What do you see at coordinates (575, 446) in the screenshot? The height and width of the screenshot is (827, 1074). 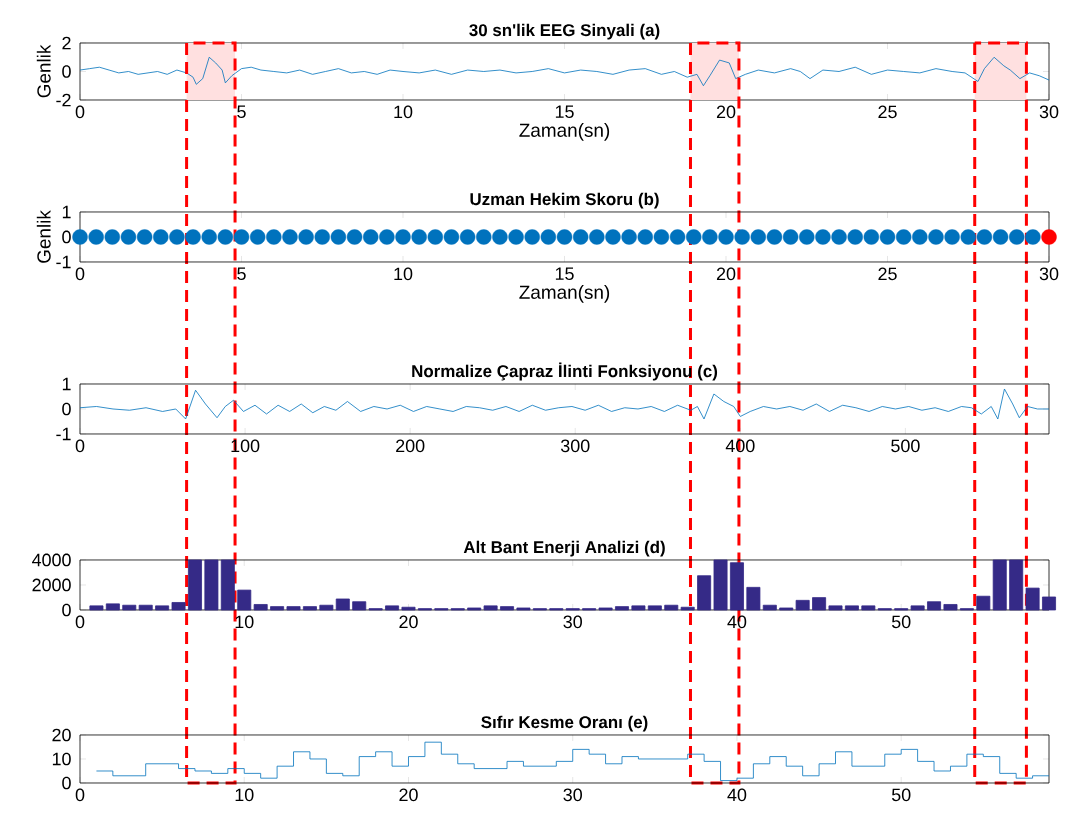 I see `x-tick-label: 300` at bounding box center [575, 446].